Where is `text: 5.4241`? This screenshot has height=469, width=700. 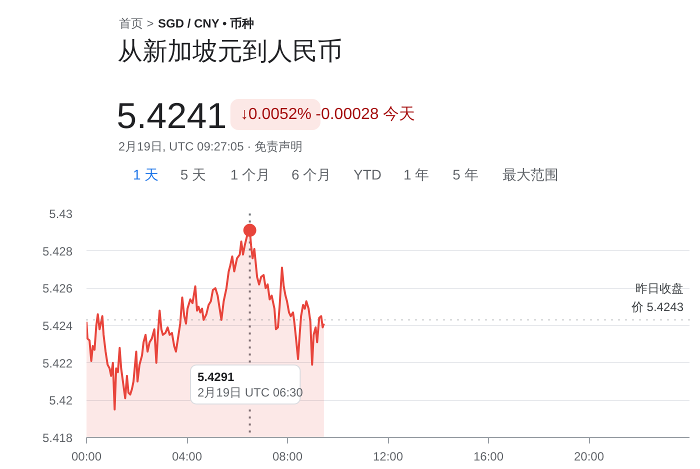 text: 5.4241 is located at coordinates (171, 115).